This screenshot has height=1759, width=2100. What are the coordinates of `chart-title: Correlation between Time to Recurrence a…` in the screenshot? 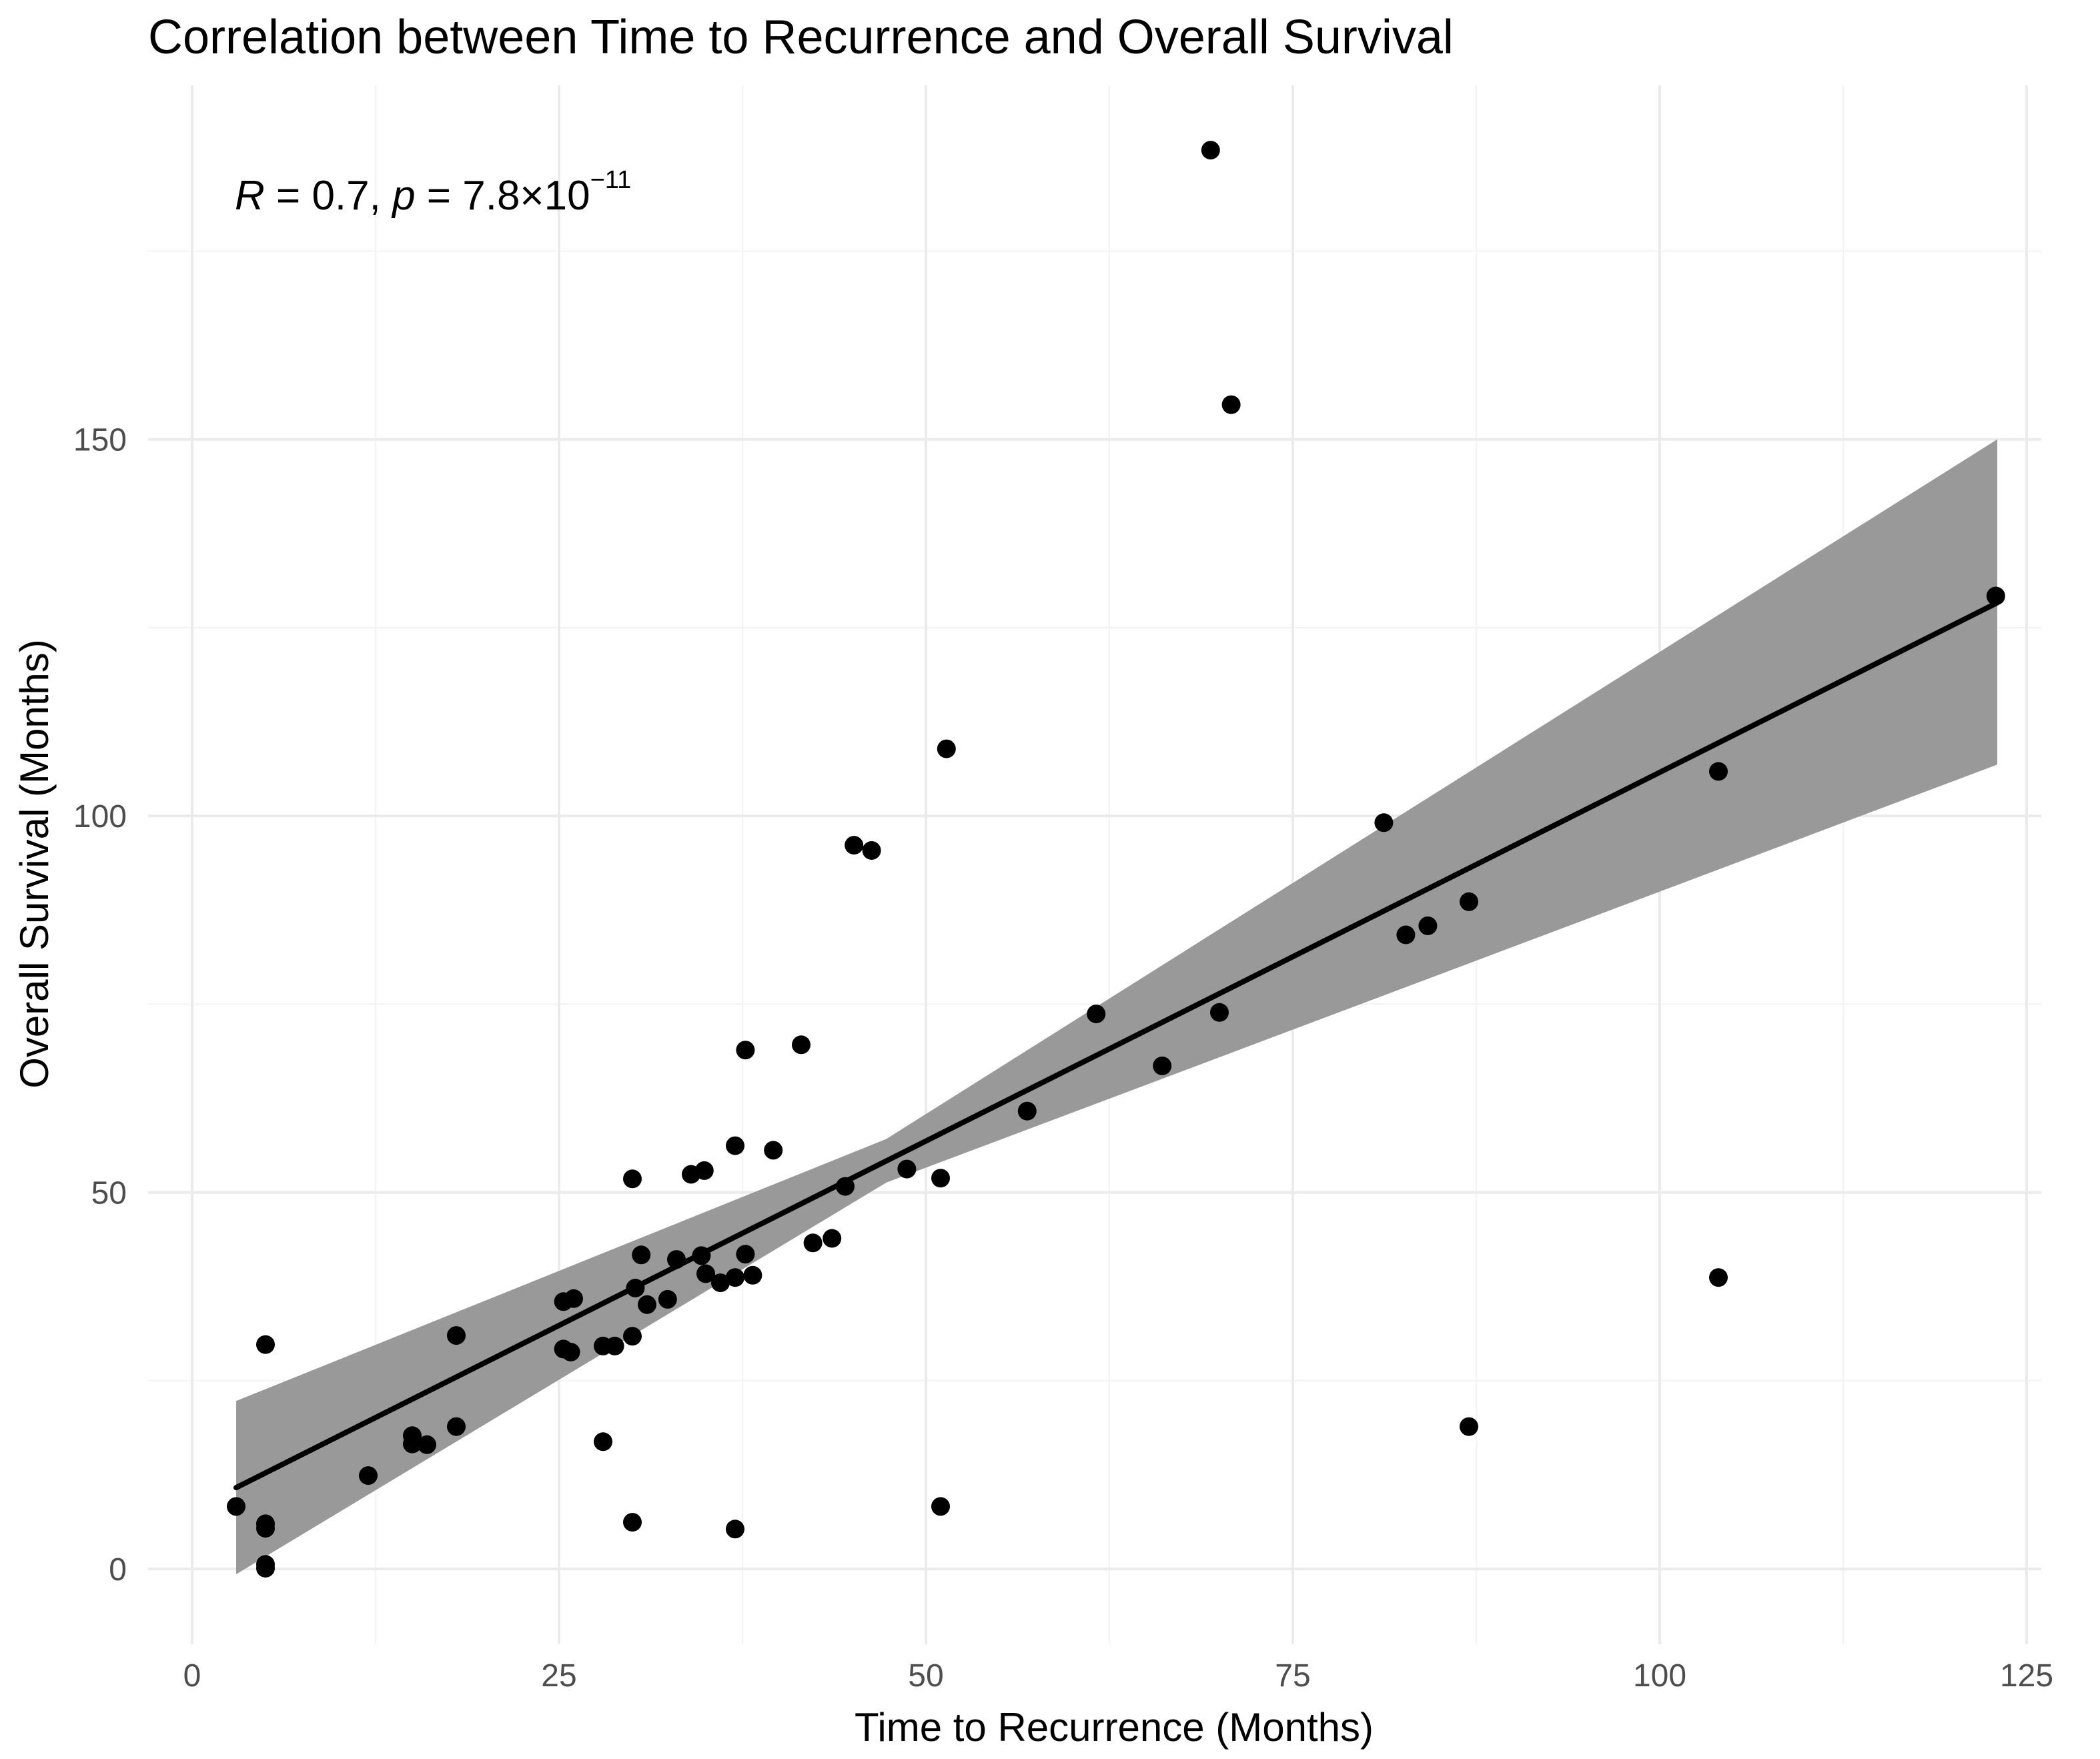 It's located at (801, 37).